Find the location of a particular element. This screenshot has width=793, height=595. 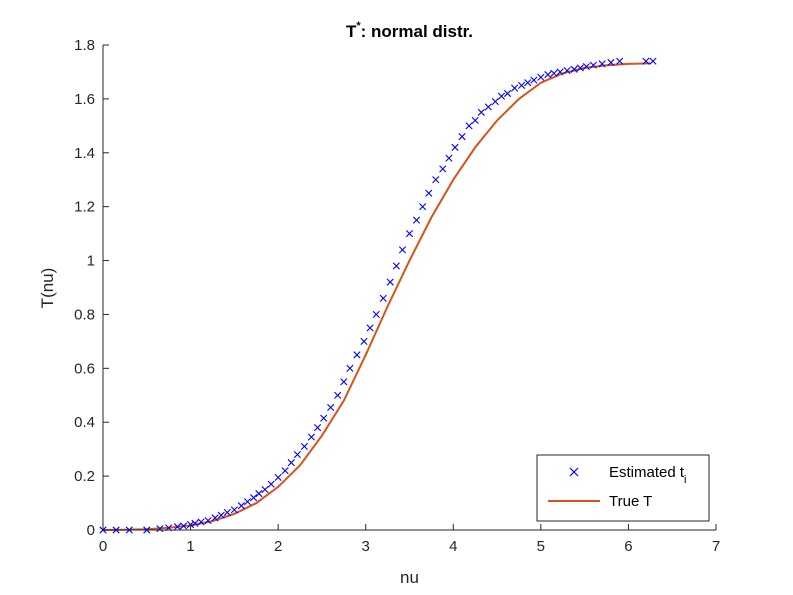

chart-title: T*: normal distr. is located at coordinates (409, 30).